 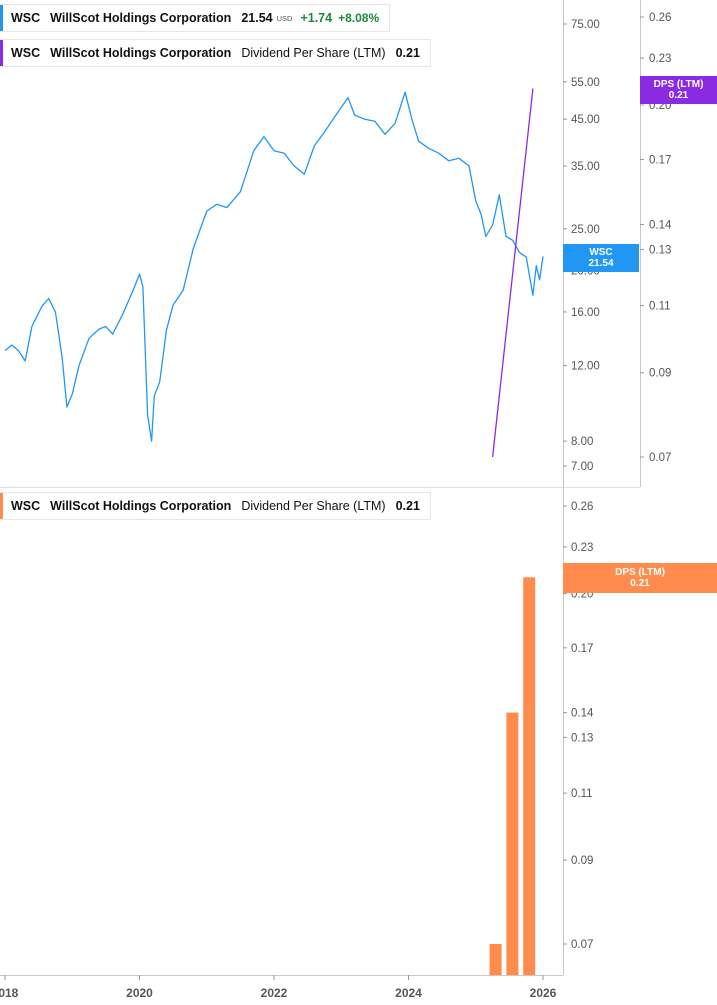 I want to click on price-tag-label: WSC, so click(x=601, y=252).